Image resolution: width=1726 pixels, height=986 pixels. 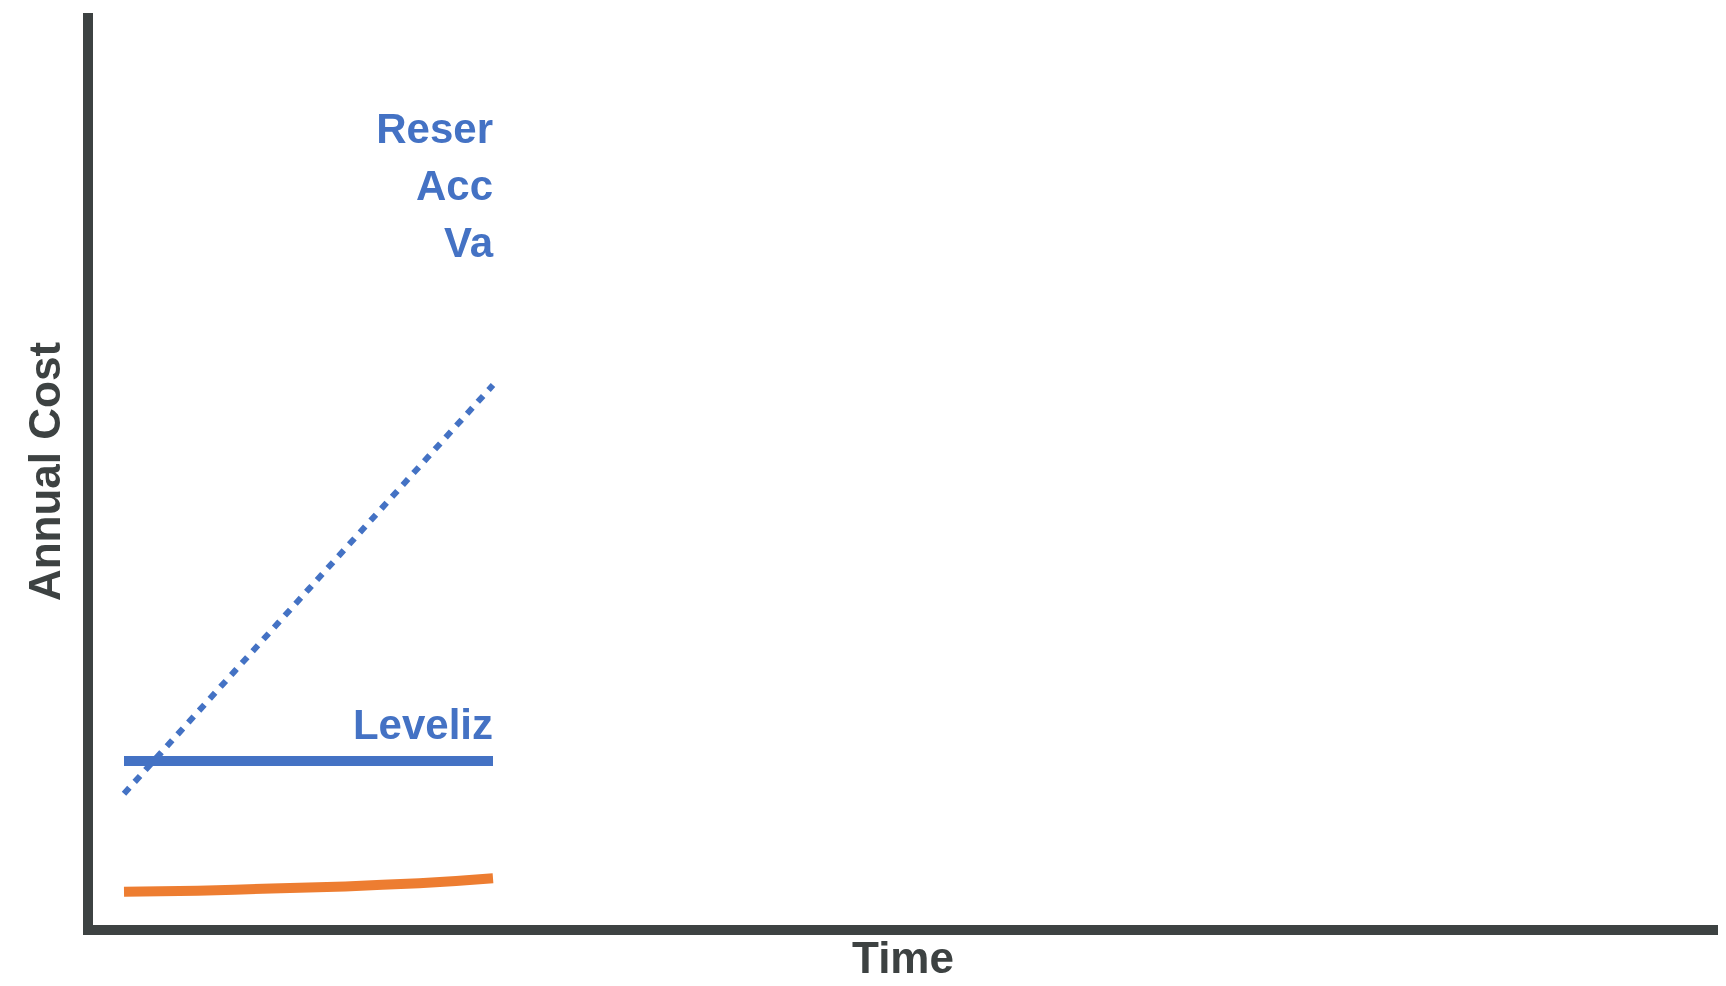 What do you see at coordinates (422, 725) in the screenshot?
I see `series-label: Leveliz` at bounding box center [422, 725].